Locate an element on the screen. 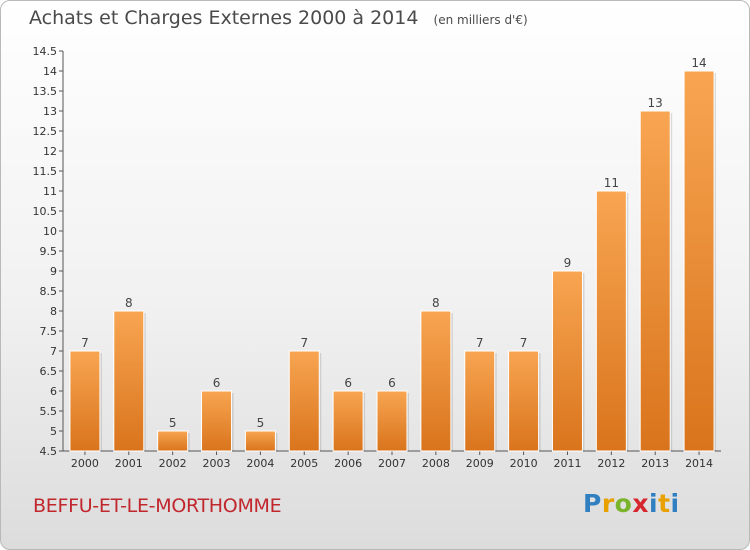  x-tick-label: 2000 is located at coordinates (85, 463).